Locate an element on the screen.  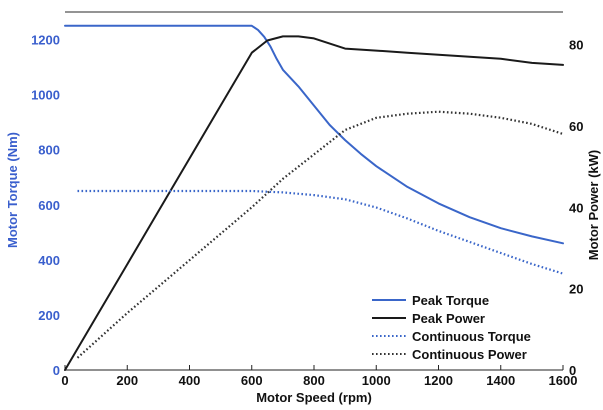
legend-label: Peak Power is located at coordinates (448, 318).